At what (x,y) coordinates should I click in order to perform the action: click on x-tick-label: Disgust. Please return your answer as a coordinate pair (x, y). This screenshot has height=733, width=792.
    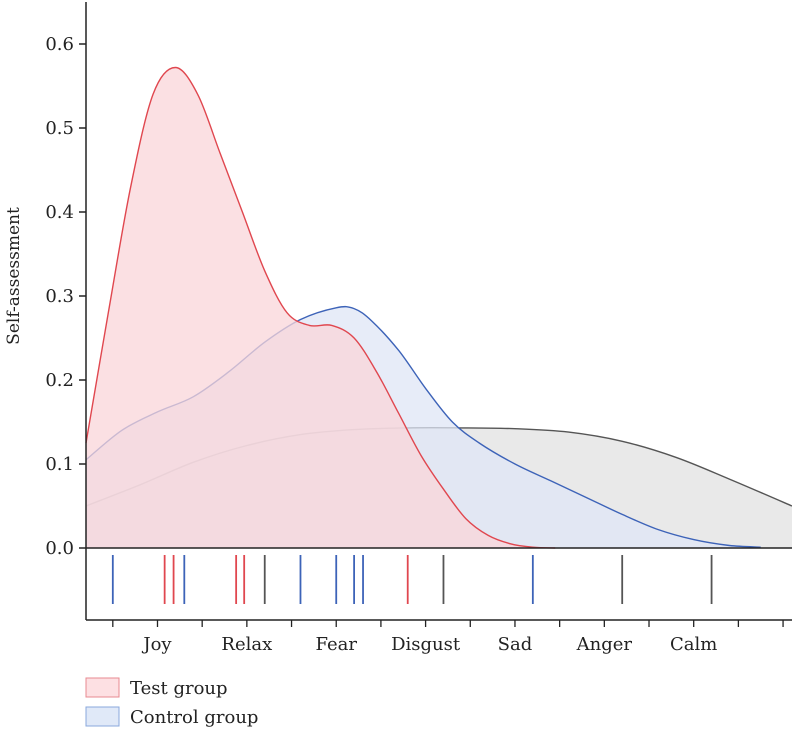
    Looking at the image, I should click on (426, 644).